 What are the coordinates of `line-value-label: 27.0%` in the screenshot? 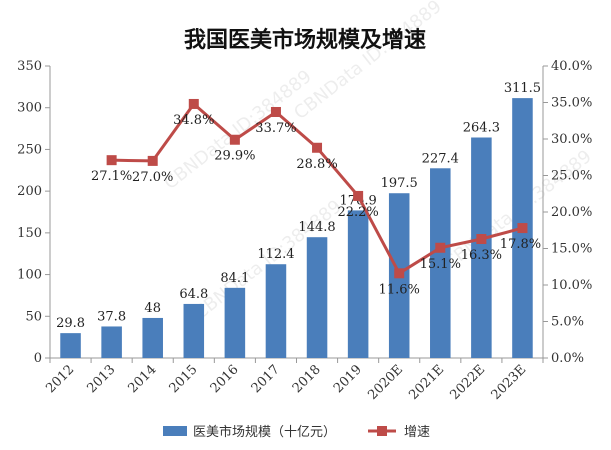 It's located at (152, 177).